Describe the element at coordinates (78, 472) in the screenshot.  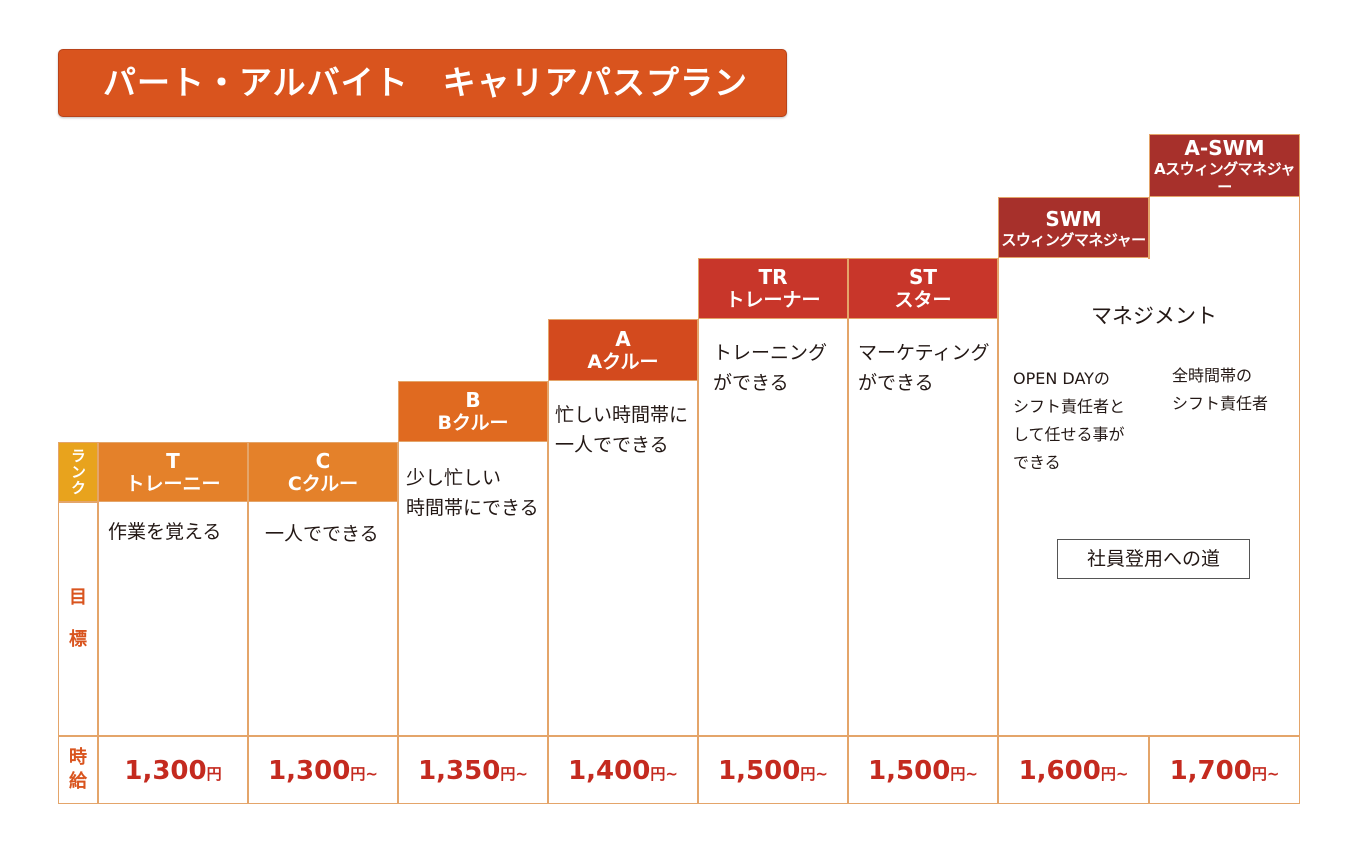
I see `rank-label: ランク` at that location.